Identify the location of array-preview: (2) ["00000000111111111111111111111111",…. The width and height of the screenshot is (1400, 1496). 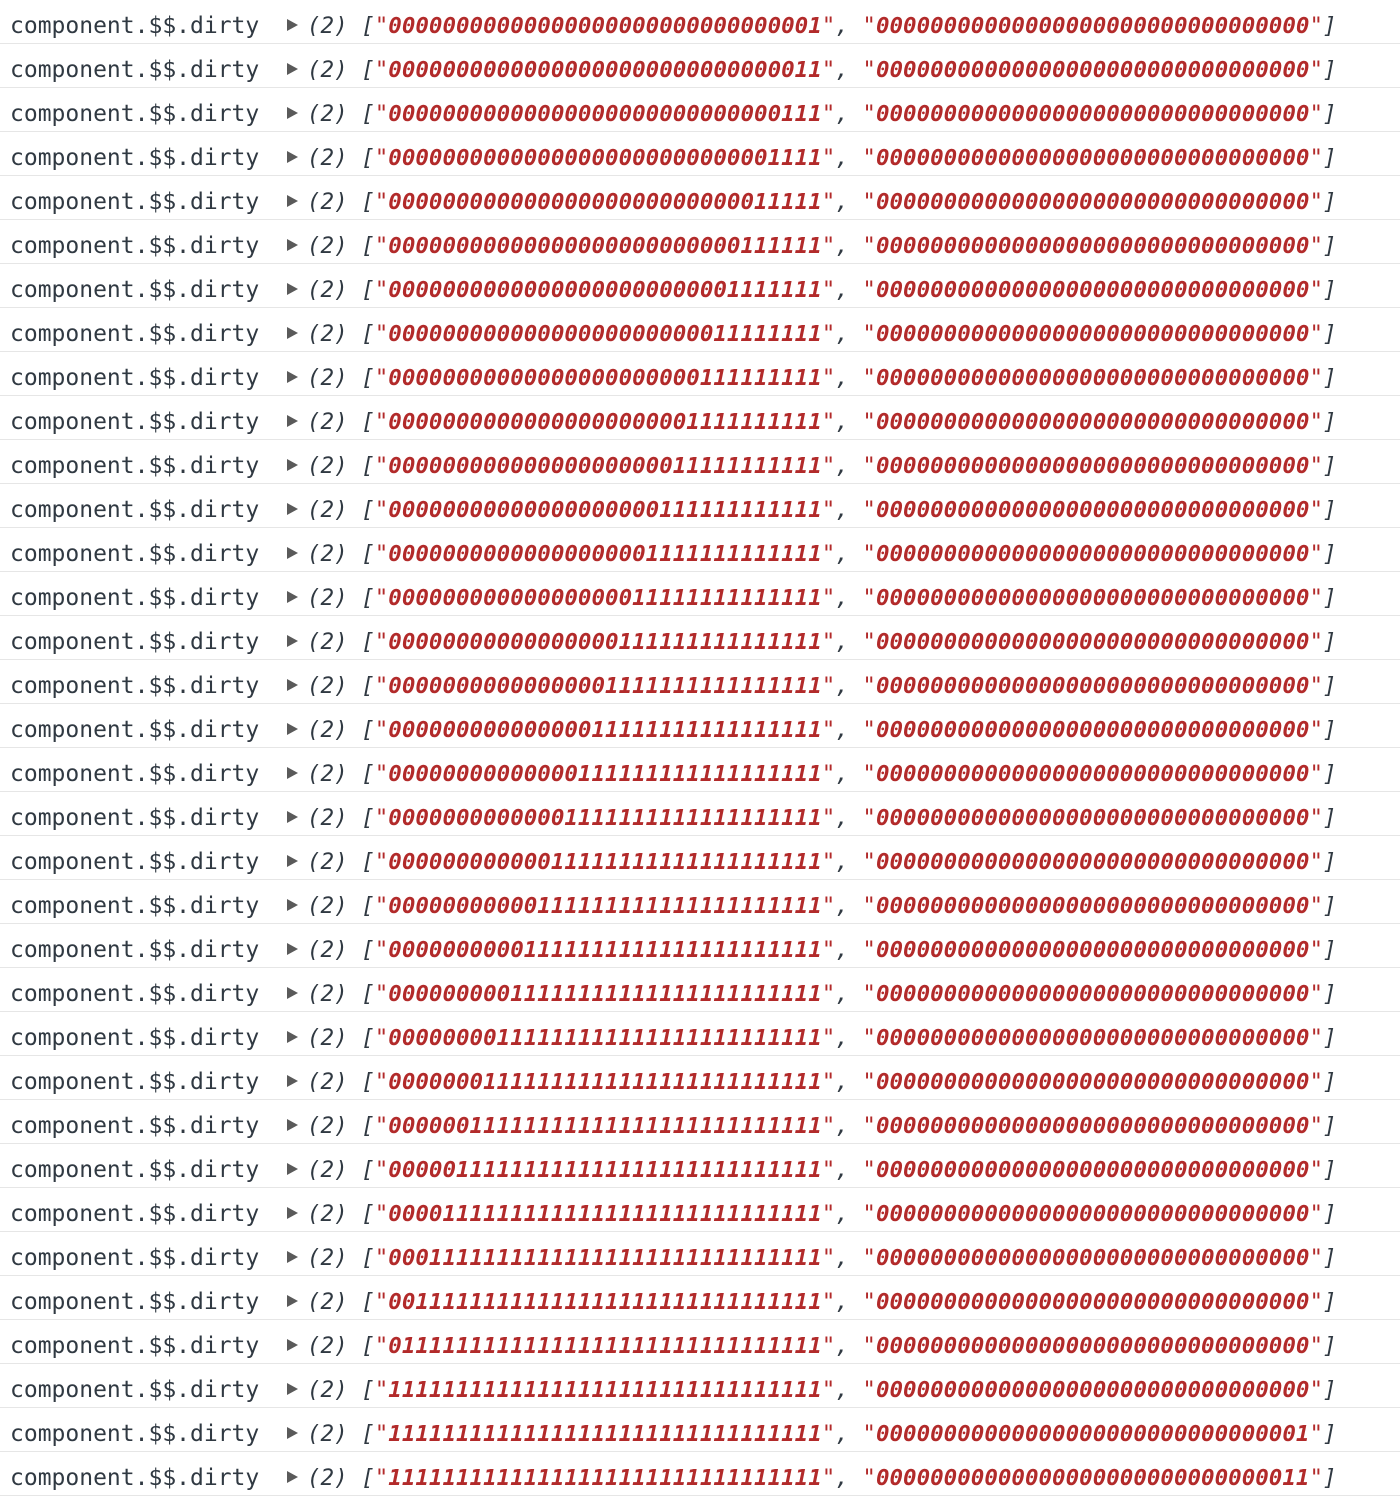
(822, 1038).